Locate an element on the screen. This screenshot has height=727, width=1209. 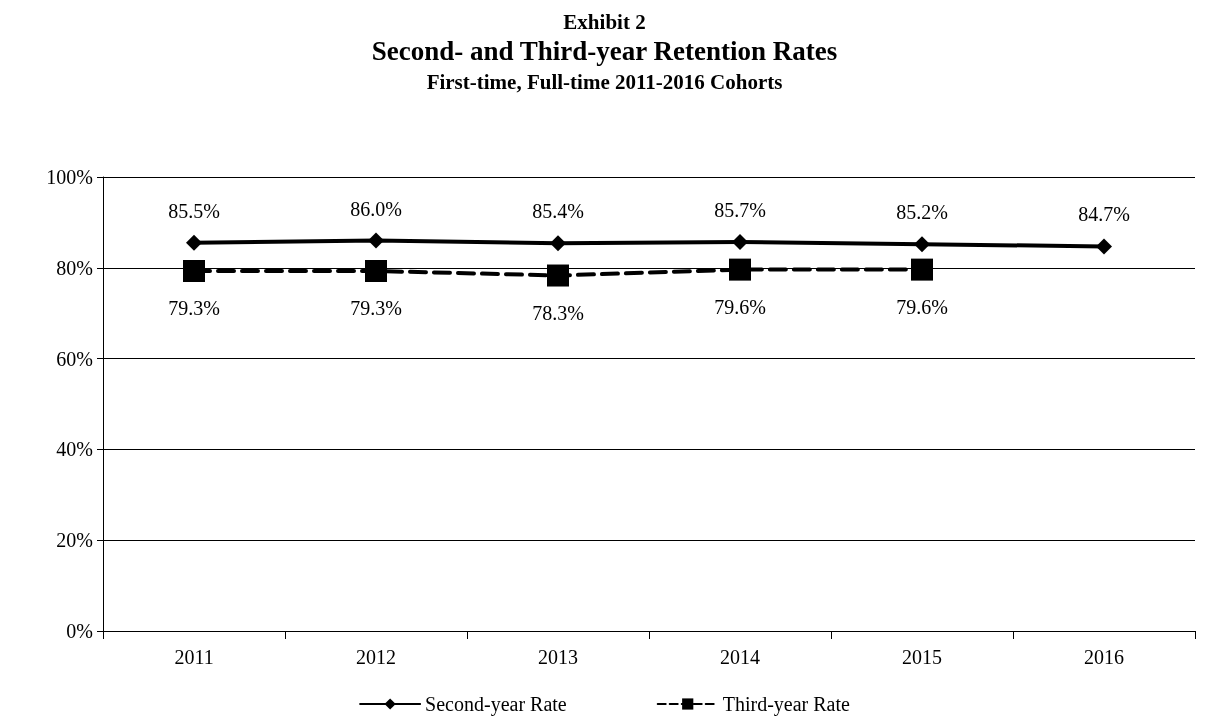
data-label: 85.5% is located at coordinates (194, 210).